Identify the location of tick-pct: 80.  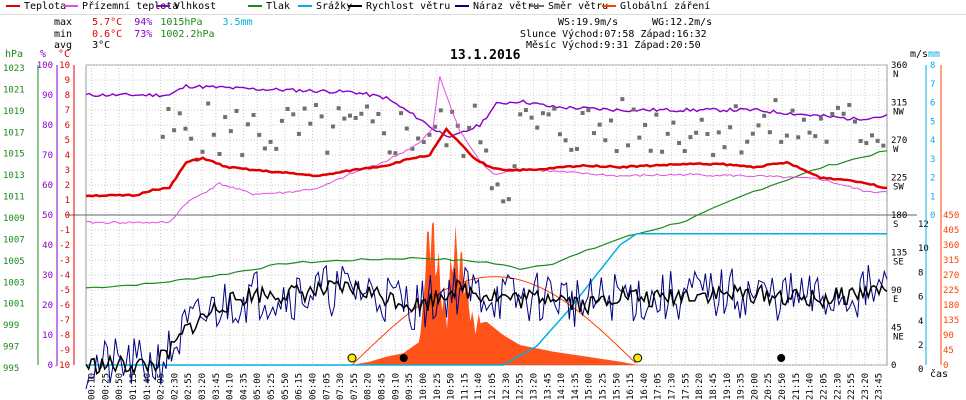
(47, 126).